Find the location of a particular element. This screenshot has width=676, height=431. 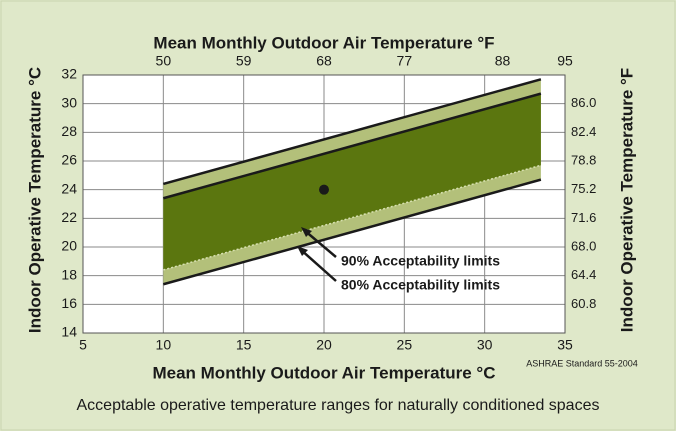

y2-tick-label: 78.8 is located at coordinates (583, 159).